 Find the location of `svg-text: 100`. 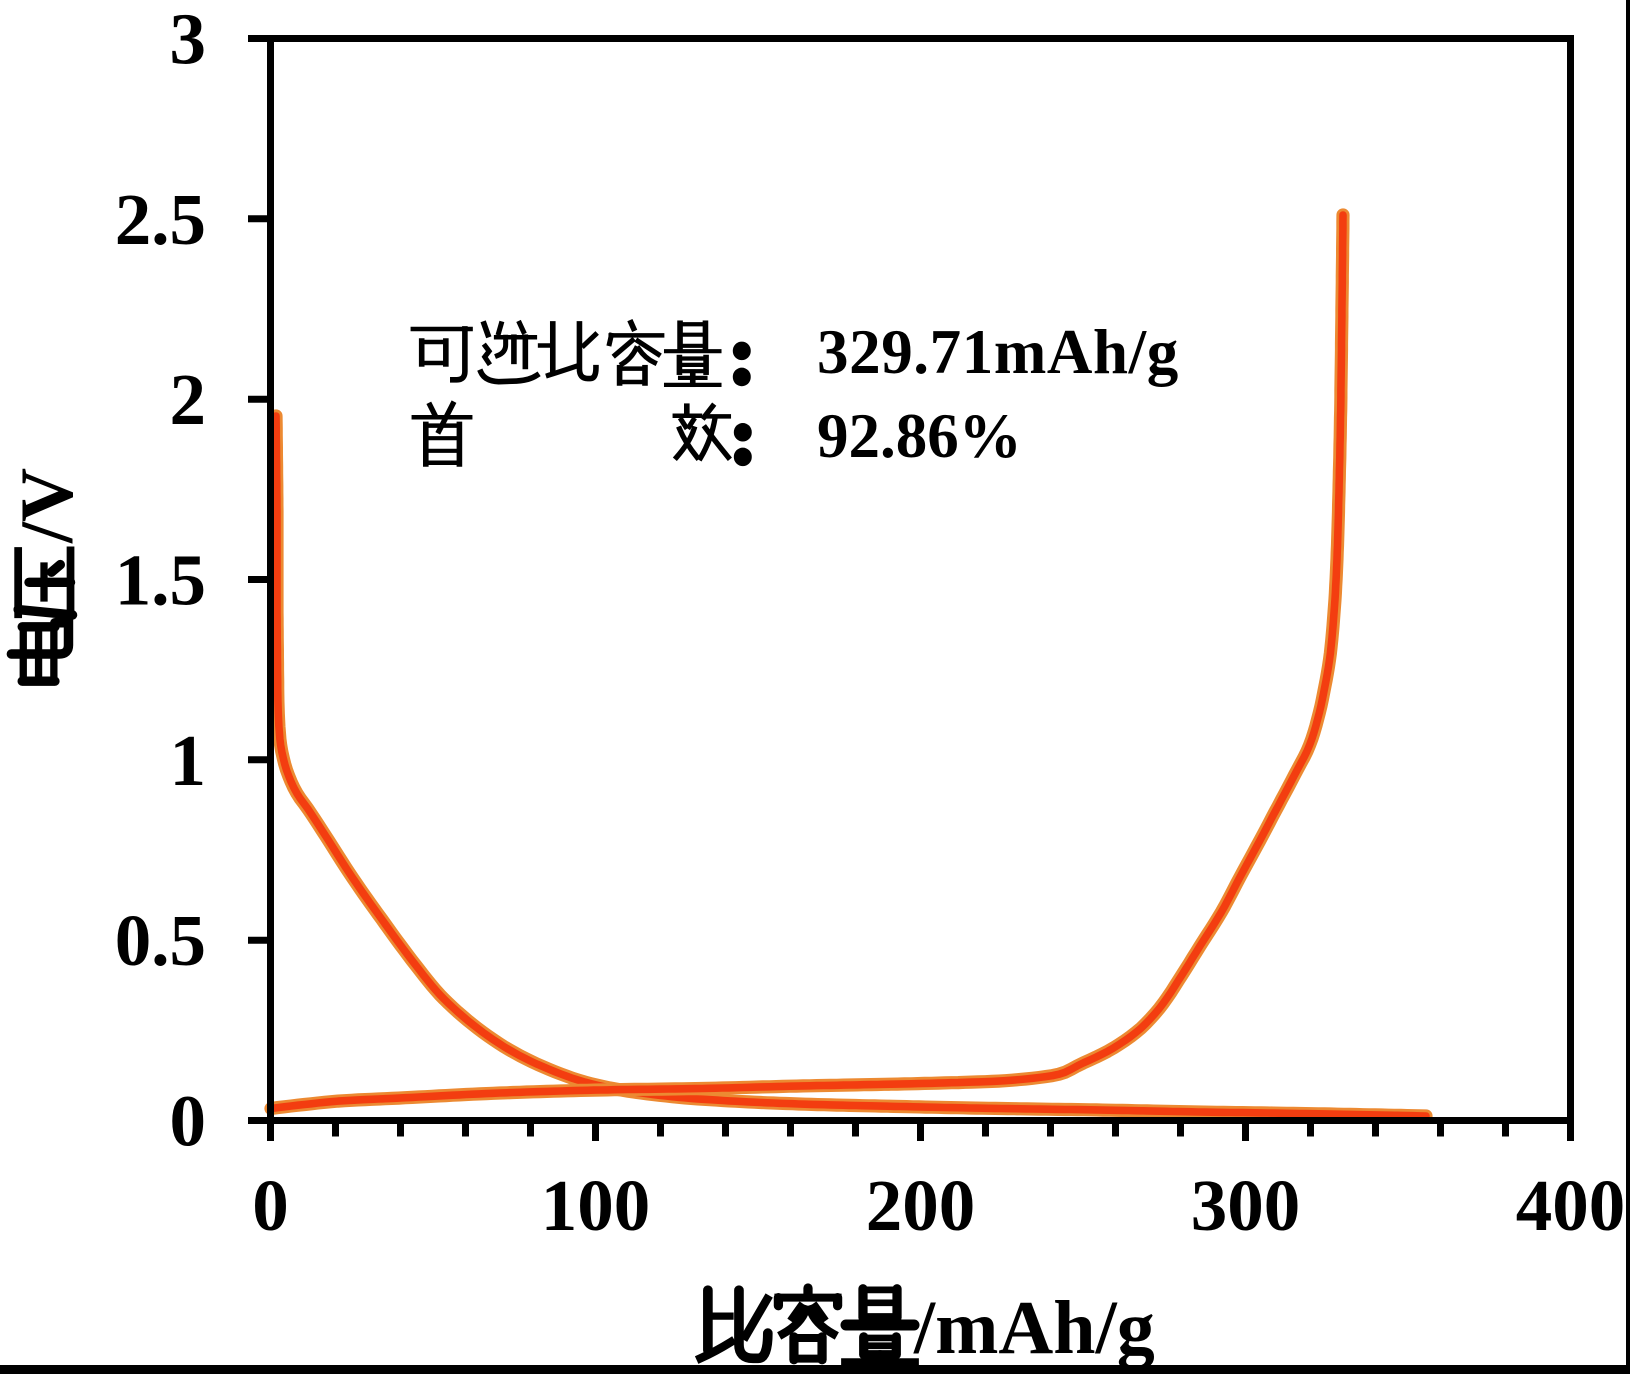

svg-text: 100 is located at coordinates (596, 1205).